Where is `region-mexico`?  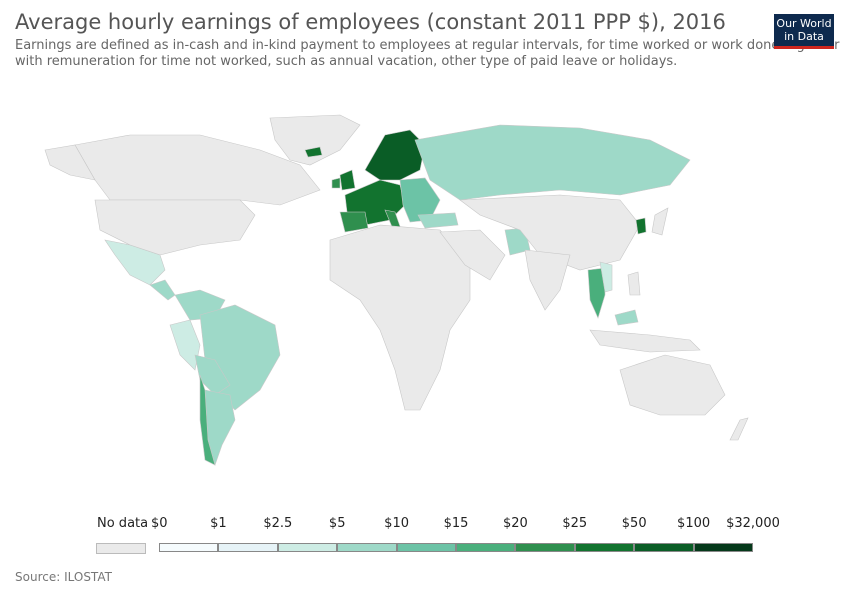 region-mexico is located at coordinates (135, 262).